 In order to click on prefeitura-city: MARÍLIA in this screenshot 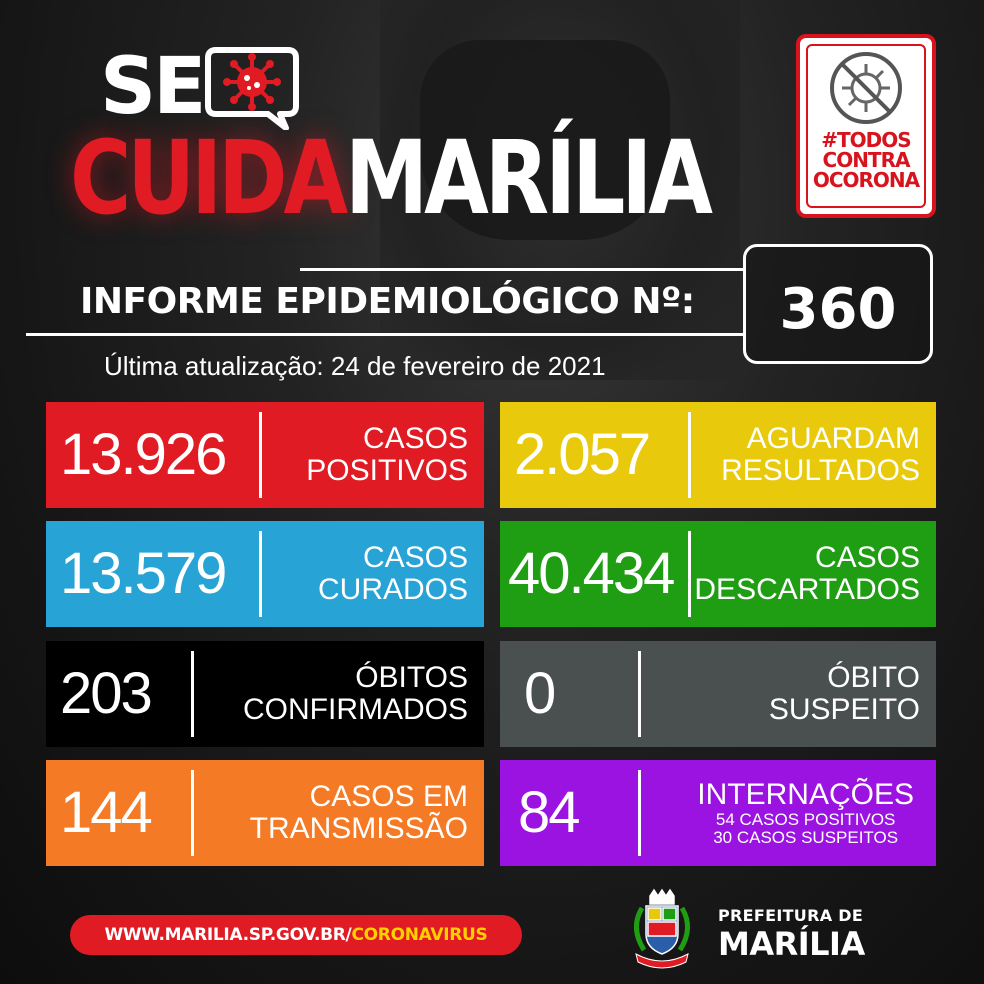, I will do `click(791, 944)`.